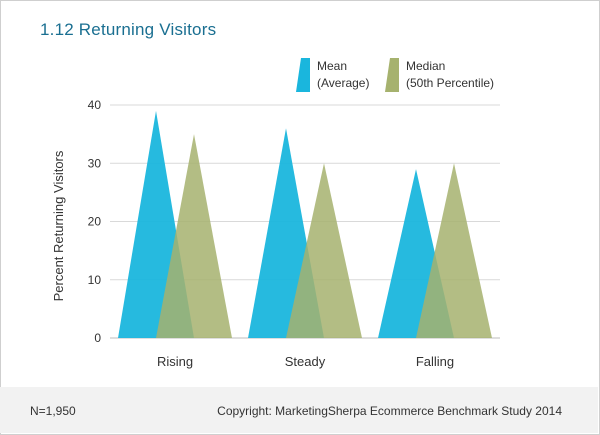 Image resolution: width=600 pixels, height=435 pixels. I want to click on category-label: Steady, so click(305, 361).